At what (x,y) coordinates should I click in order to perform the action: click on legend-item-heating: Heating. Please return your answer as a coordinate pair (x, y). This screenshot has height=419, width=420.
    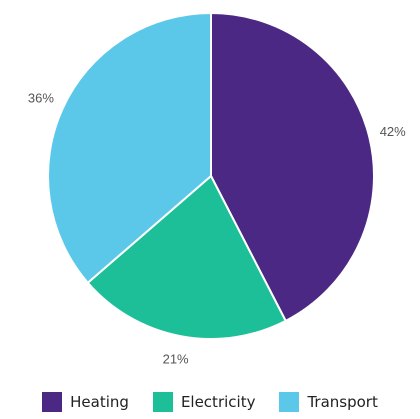
    Looking at the image, I should click on (85, 402).